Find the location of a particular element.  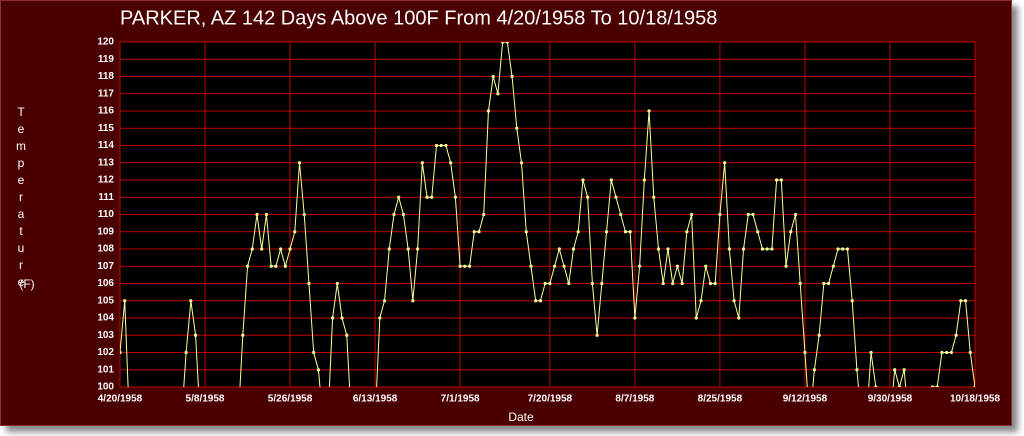

x-tick-label: 10/18/1958 is located at coordinates (975, 399).